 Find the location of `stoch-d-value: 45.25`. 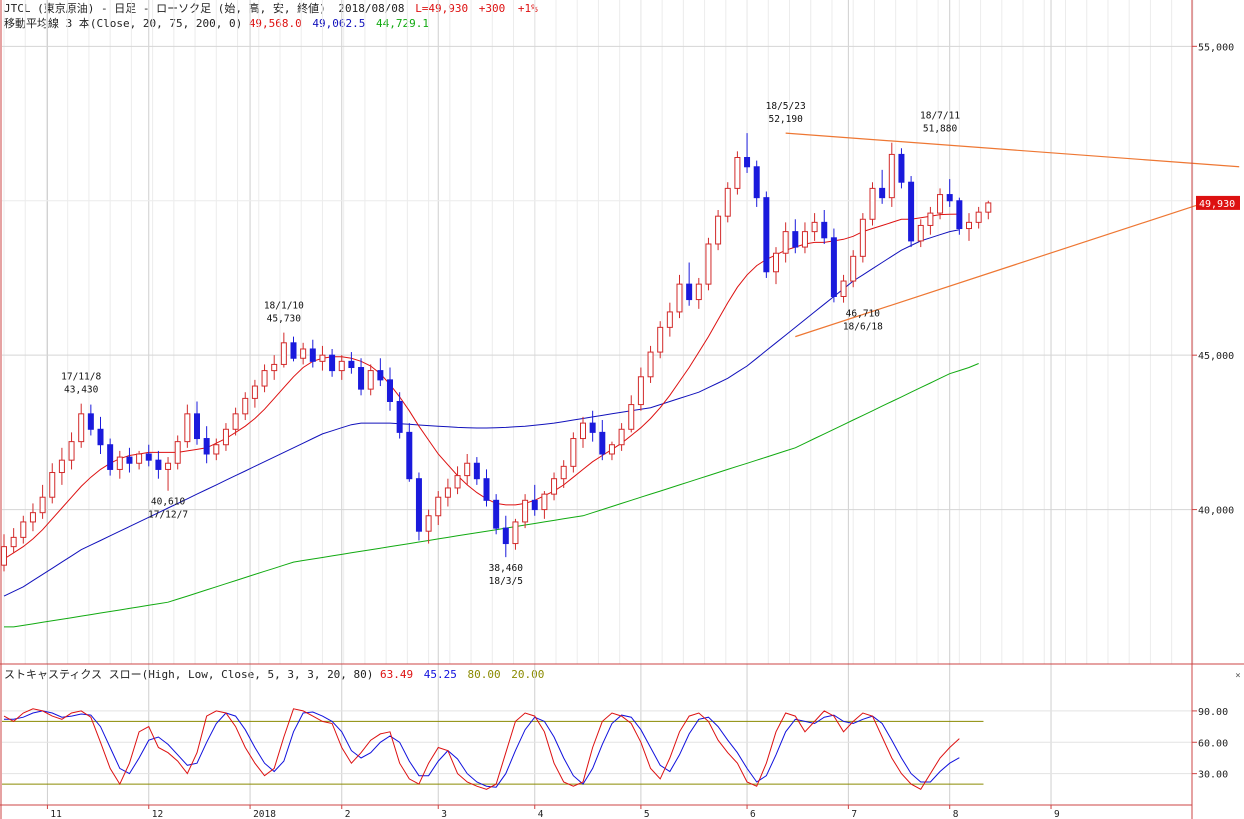

stoch-d-value: 45.25 is located at coordinates (440, 674).